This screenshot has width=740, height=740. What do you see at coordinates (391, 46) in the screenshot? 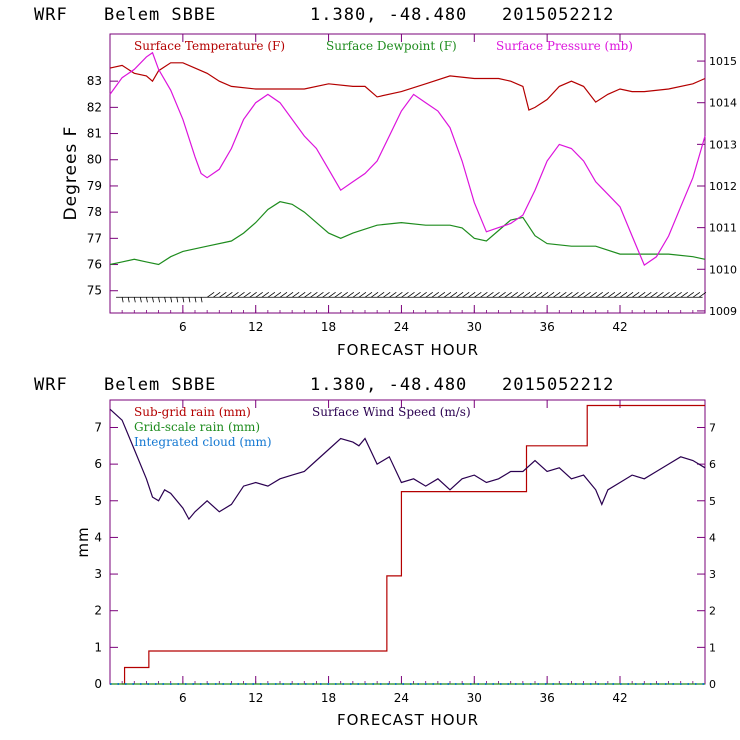
I see `legend-surface-dewpoint: Surface Dewpoint (F)` at bounding box center [391, 46].